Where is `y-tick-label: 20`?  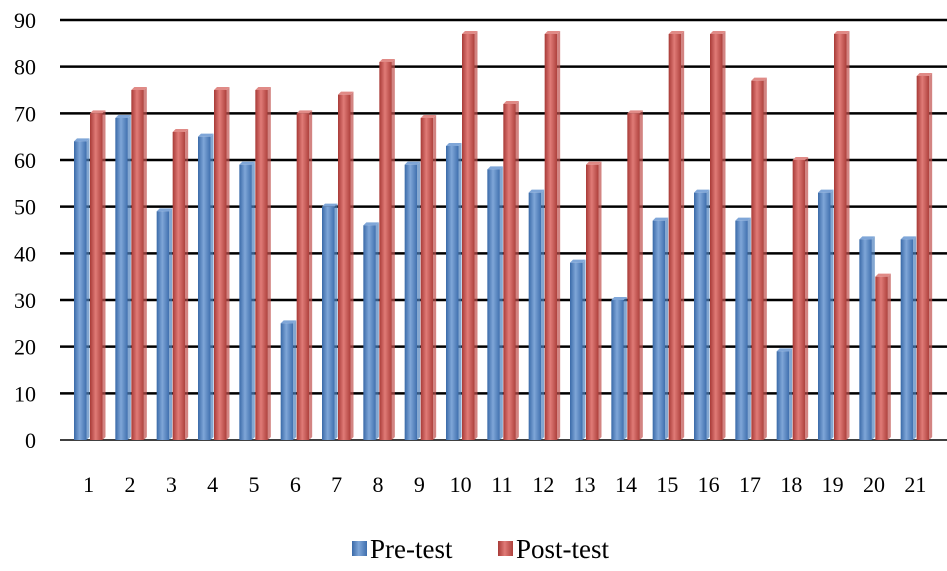 y-tick-label: 20 is located at coordinates (25, 347).